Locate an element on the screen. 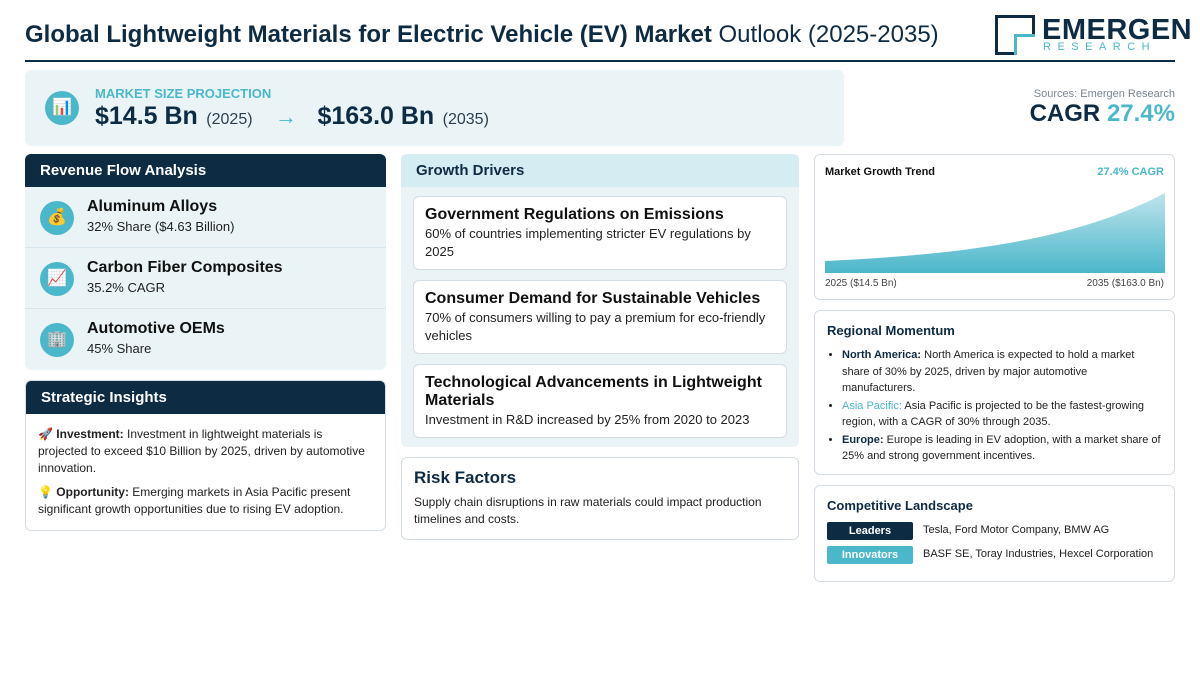 The width and height of the screenshot is (1200, 700). sources-text: Sources: Emergen Research is located at coordinates (1104, 94).